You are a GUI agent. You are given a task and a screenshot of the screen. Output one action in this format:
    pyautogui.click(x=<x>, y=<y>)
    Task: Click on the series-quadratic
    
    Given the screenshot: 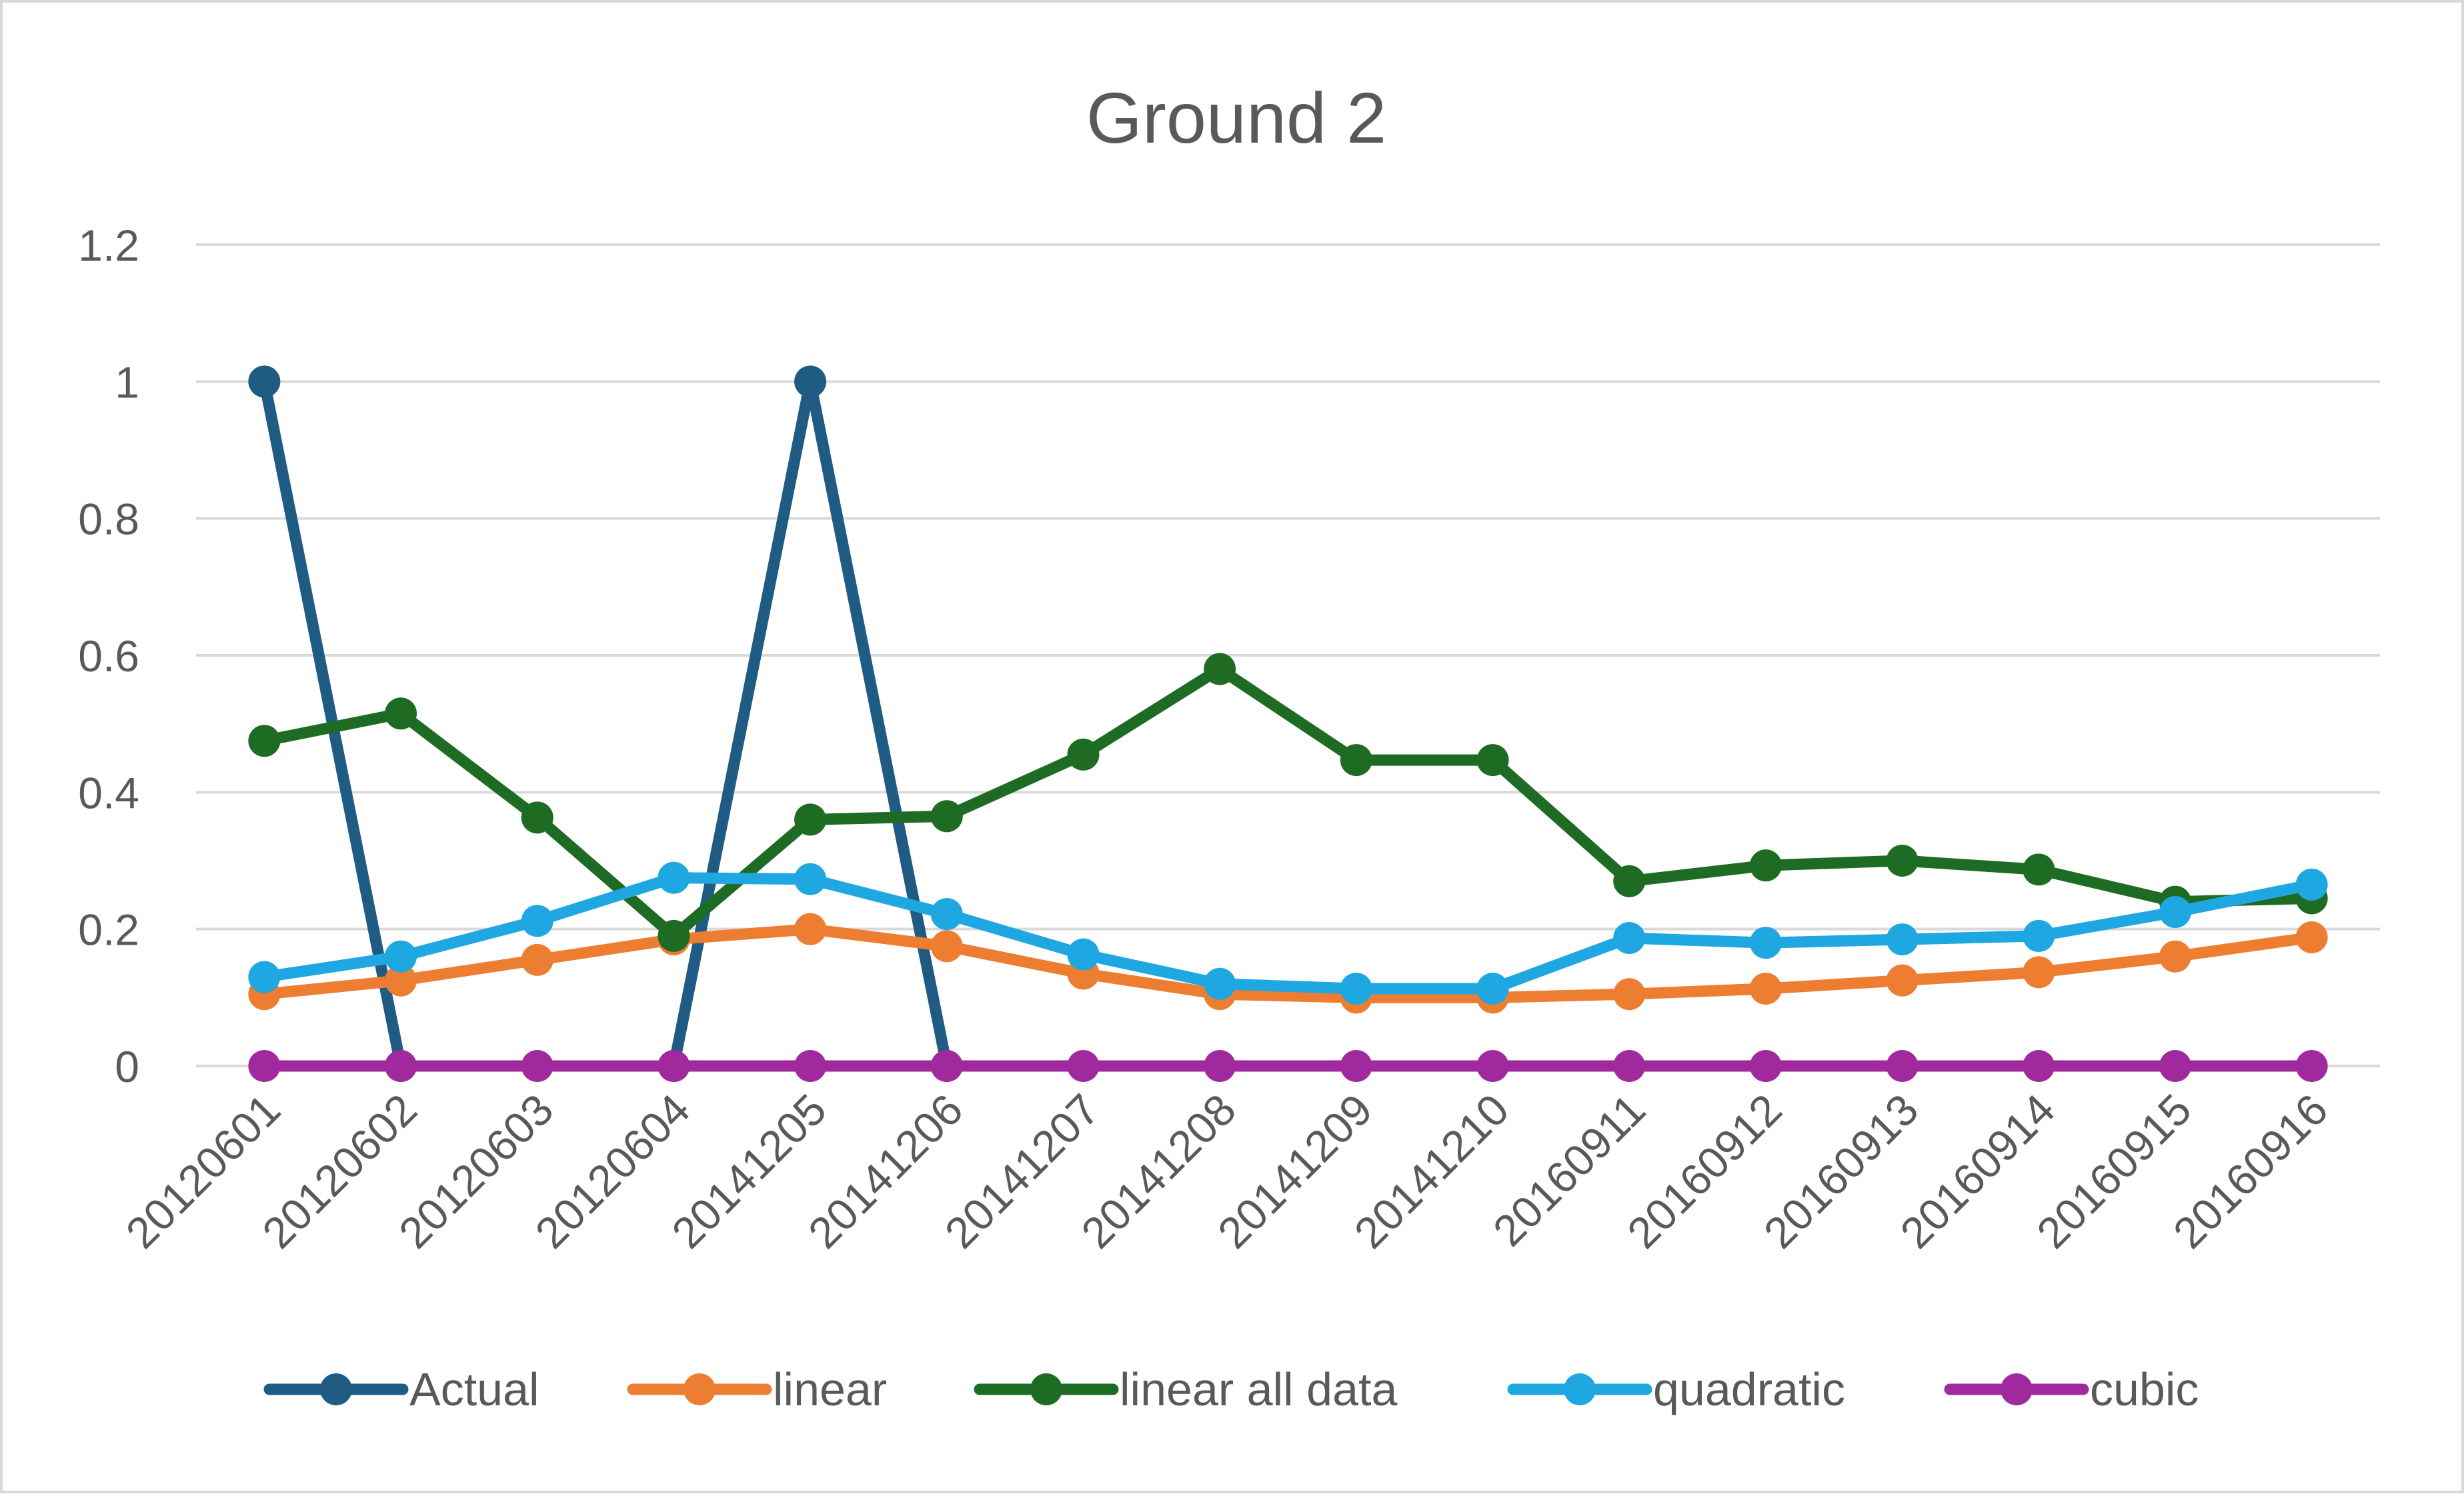 What is the action you would take?
    pyautogui.click(x=1288, y=933)
    